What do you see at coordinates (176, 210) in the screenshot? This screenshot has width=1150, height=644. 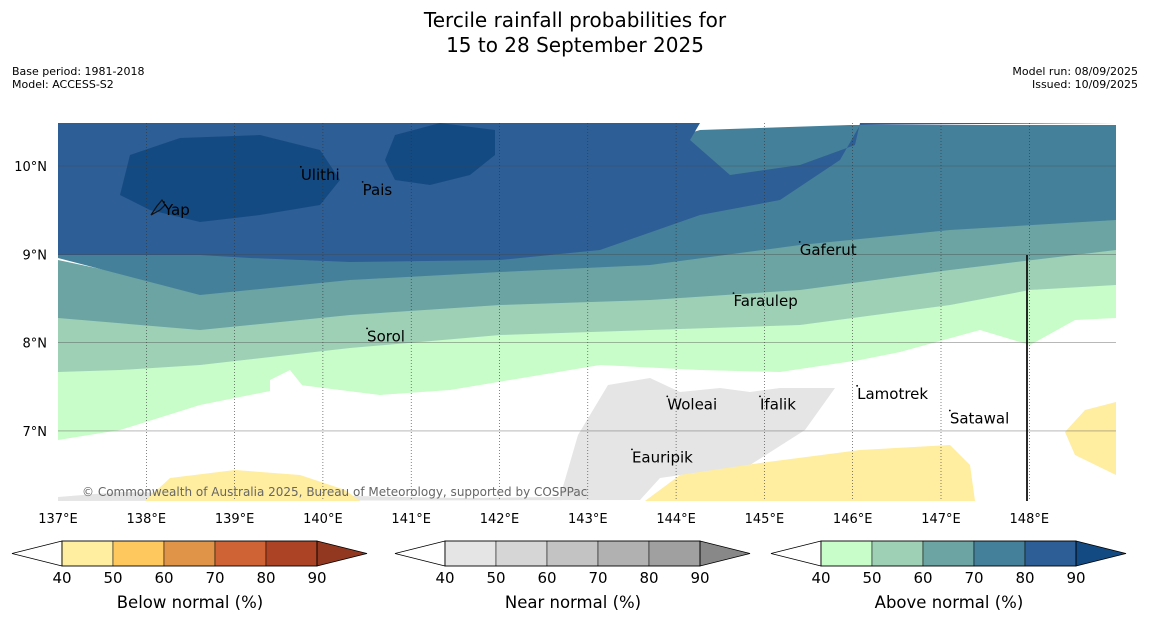 I see `place-label-yap: Yap` at bounding box center [176, 210].